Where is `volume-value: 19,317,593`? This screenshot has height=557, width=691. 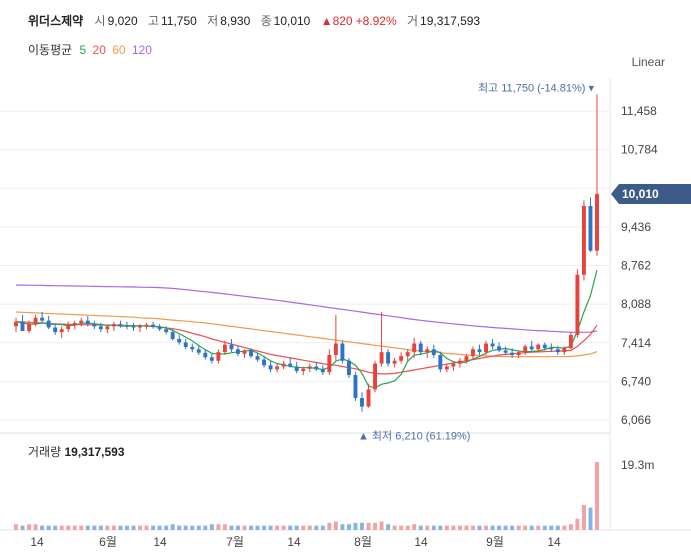 volume-value: 19,317,593 is located at coordinates (450, 21).